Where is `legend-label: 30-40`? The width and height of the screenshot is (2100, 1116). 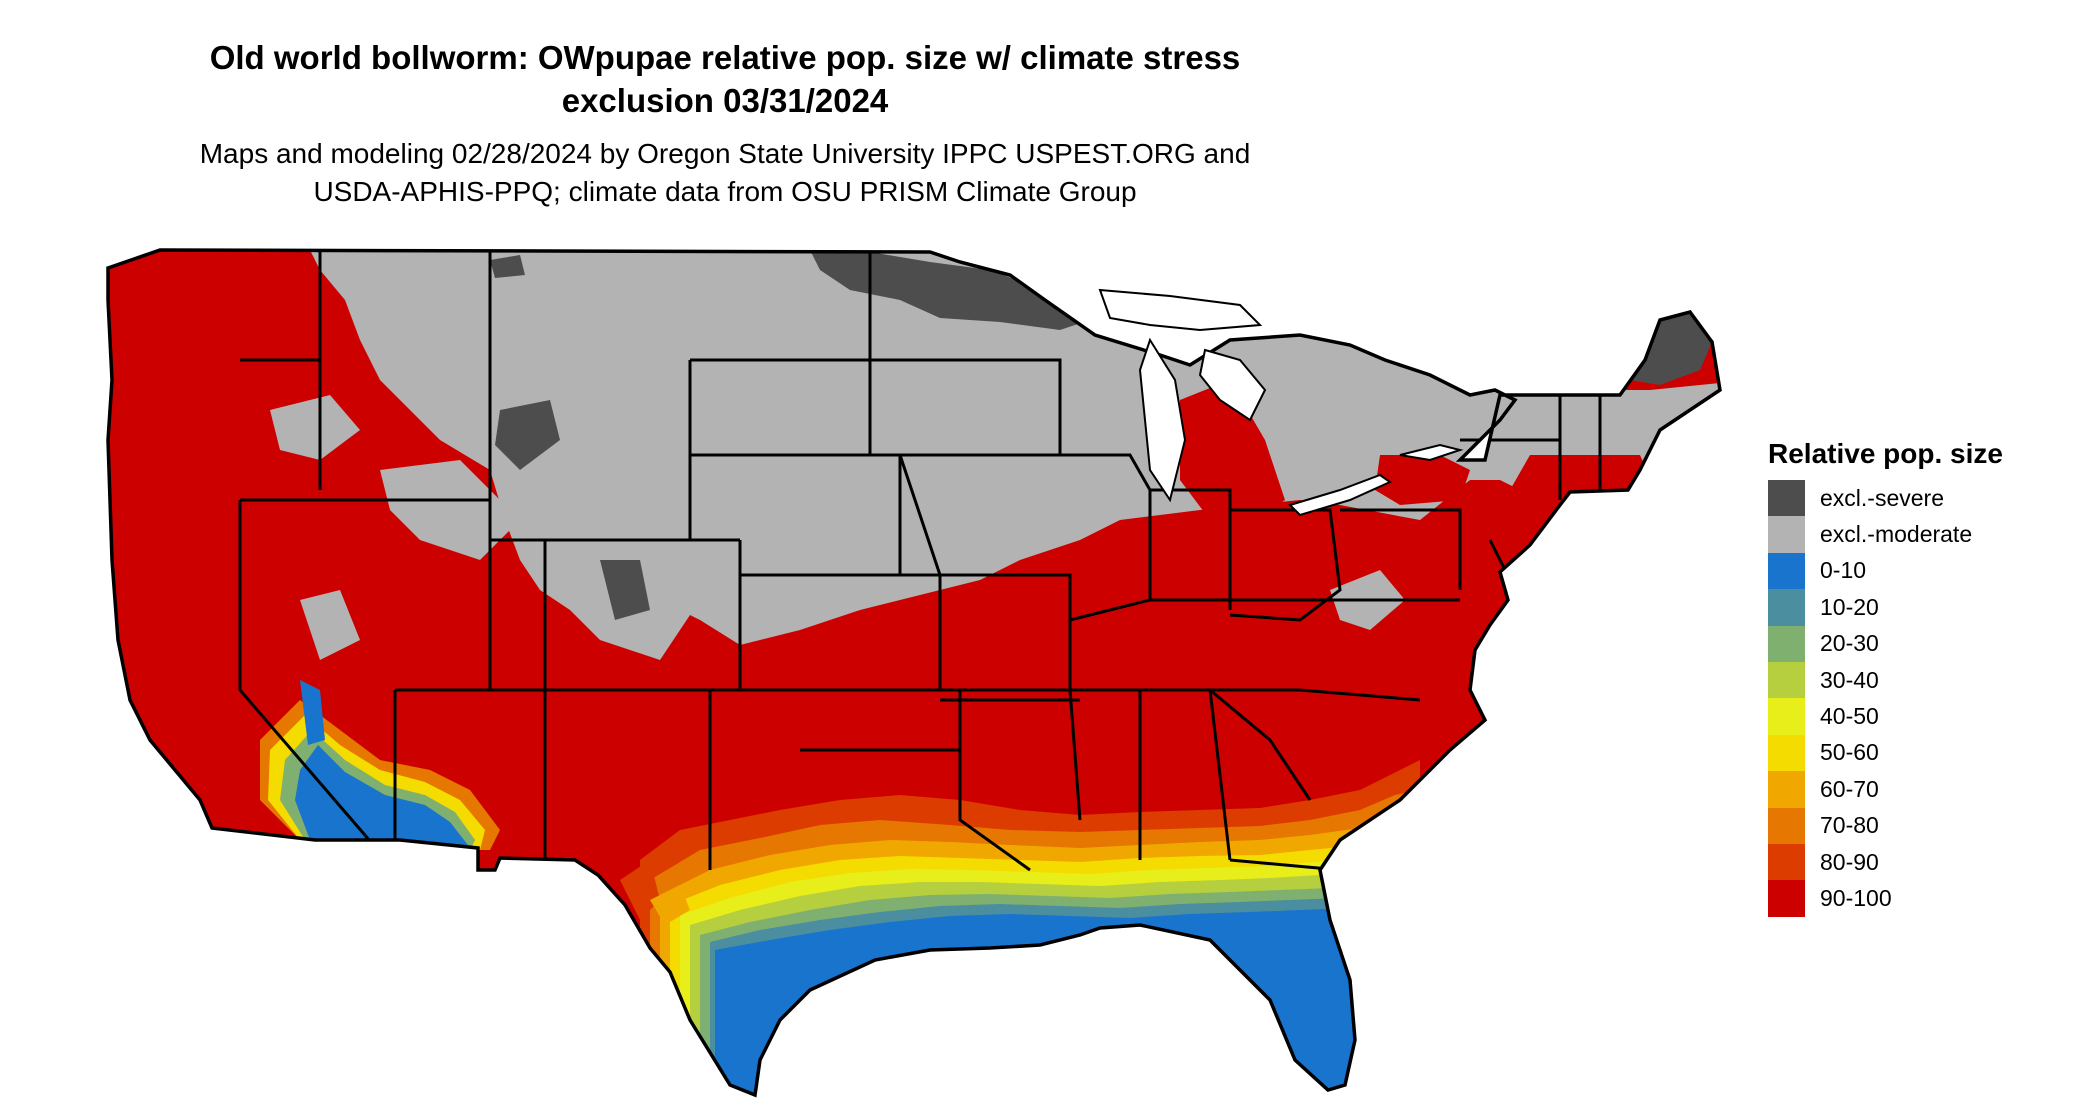 legend-label: 30-40 is located at coordinates (1849, 679).